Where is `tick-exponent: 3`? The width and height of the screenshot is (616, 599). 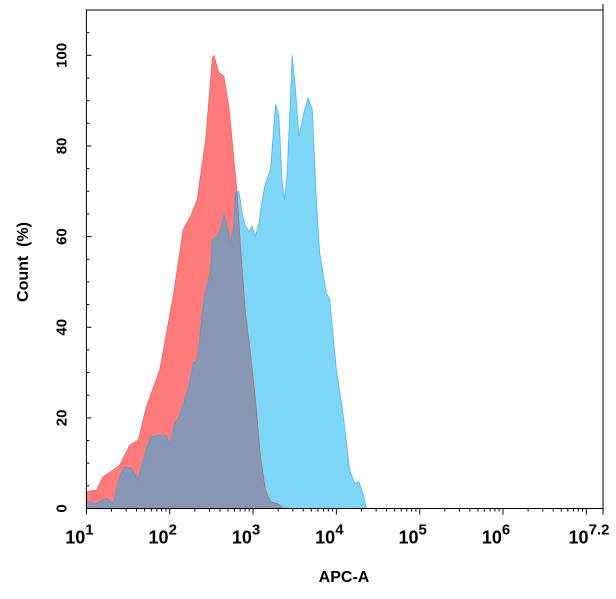
tick-exponent: 3 is located at coordinates (256, 530).